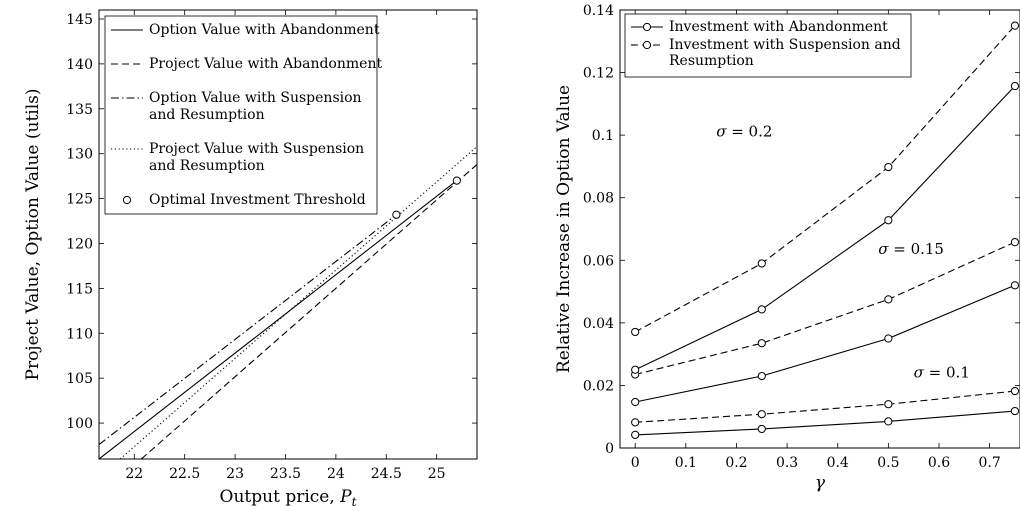 The width and height of the screenshot is (1020, 507). What do you see at coordinates (336, 474) in the screenshot?
I see `left-xtick-label: 24` at bounding box center [336, 474].